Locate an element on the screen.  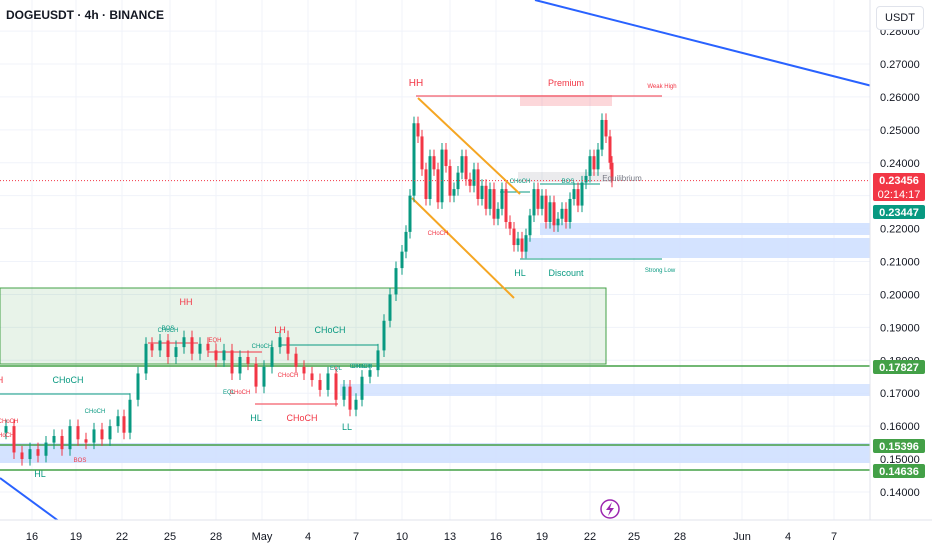
premium-zone is located at coordinates (566, 100).